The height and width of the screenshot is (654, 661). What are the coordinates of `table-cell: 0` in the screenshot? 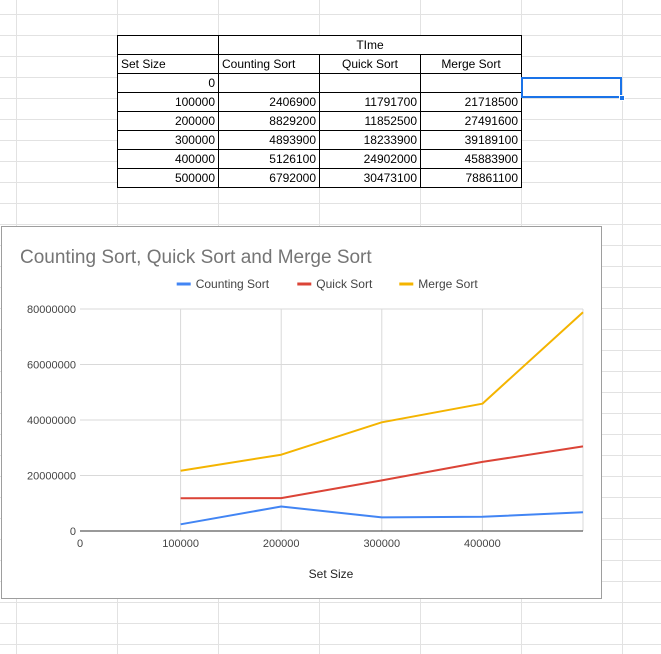 It's located at (168, 83).